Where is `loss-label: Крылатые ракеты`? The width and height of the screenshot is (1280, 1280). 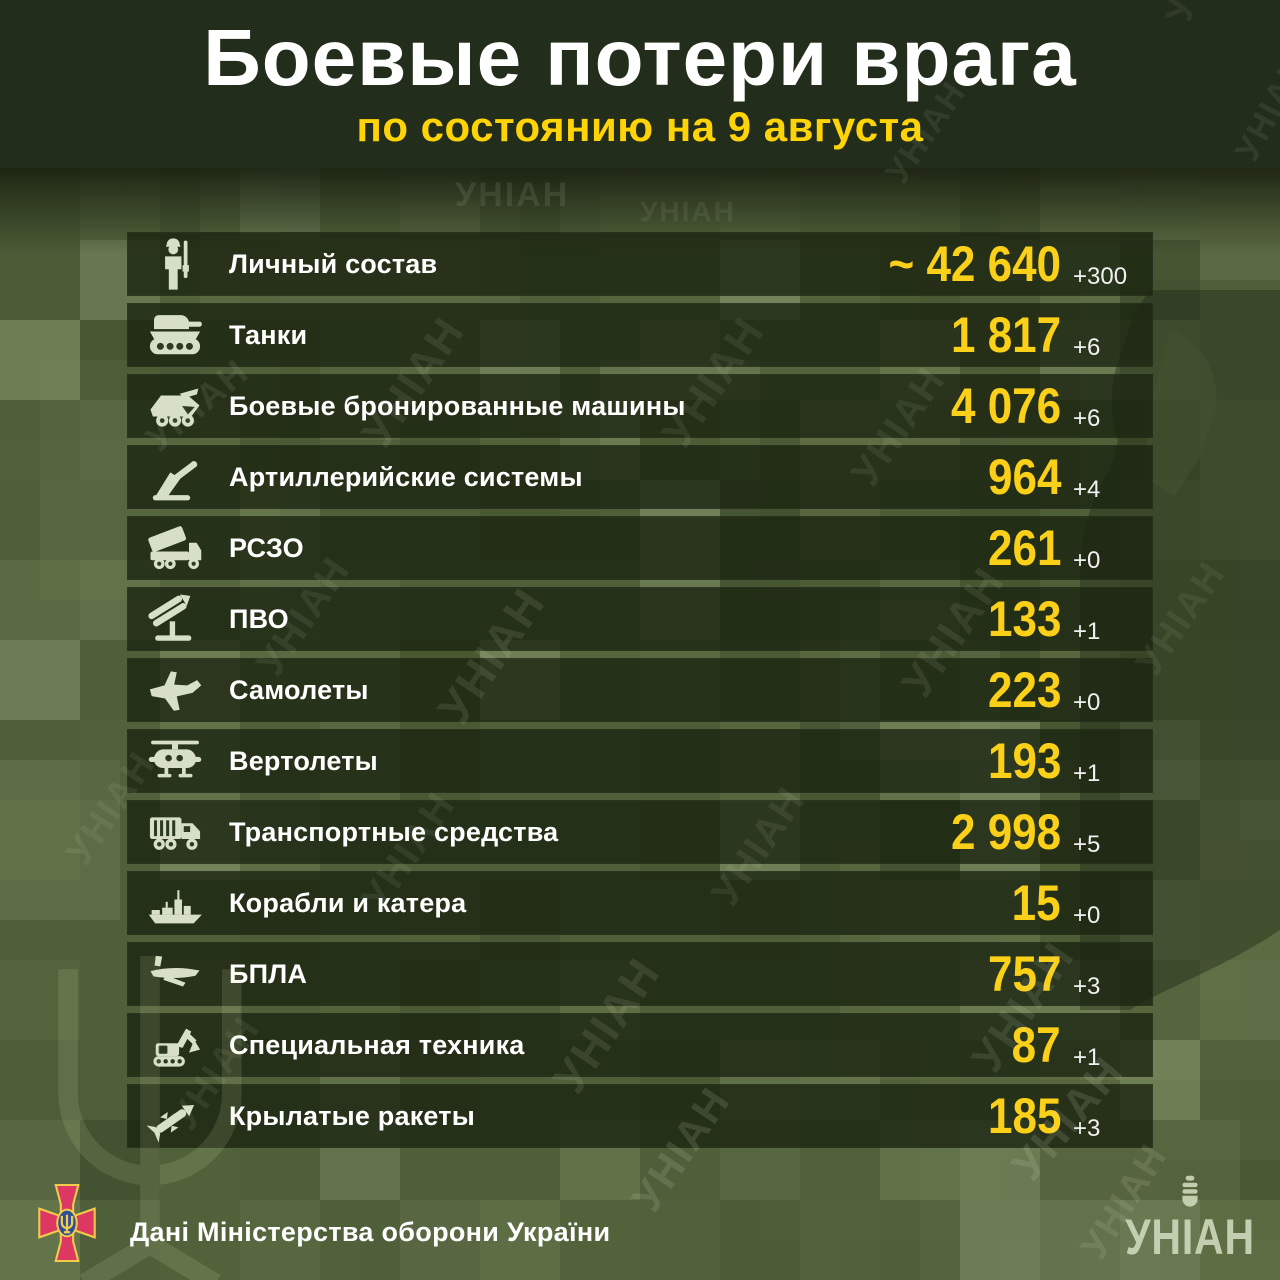
loss-label: Крылатые ракеты is located at coordinates (352, 1115).